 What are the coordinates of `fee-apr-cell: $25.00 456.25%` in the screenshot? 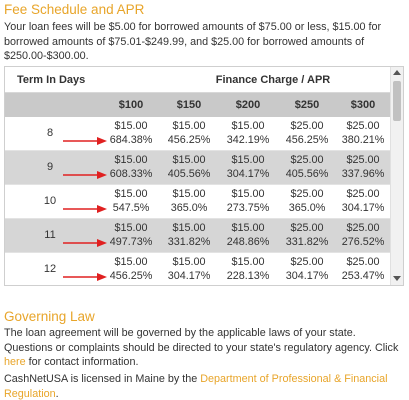 It's located at (307, 133).